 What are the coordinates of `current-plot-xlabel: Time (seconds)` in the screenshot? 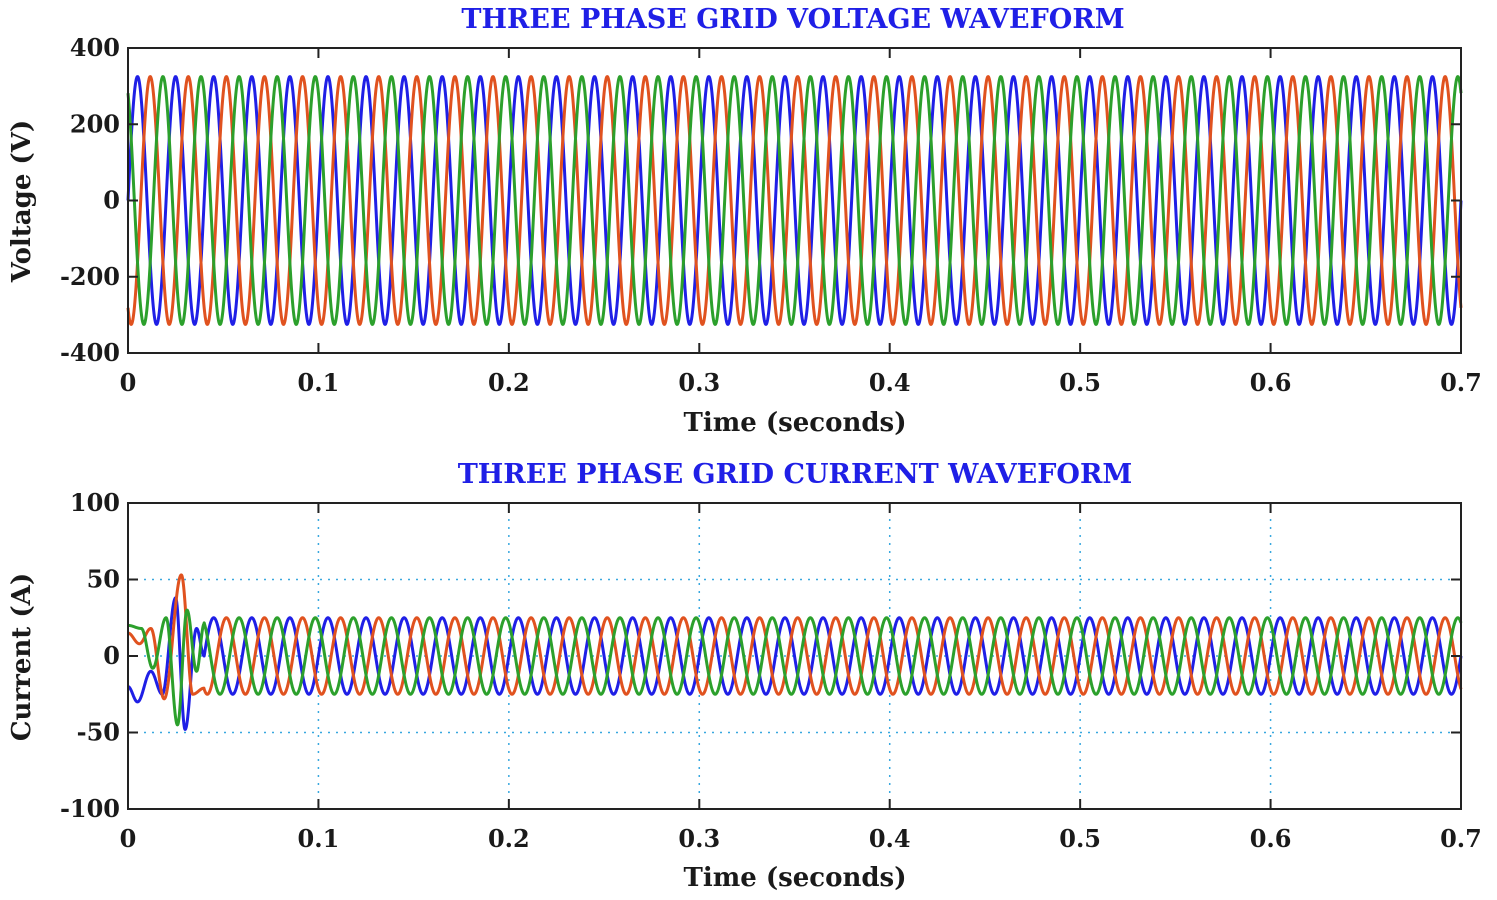 It's located at (794, 878).